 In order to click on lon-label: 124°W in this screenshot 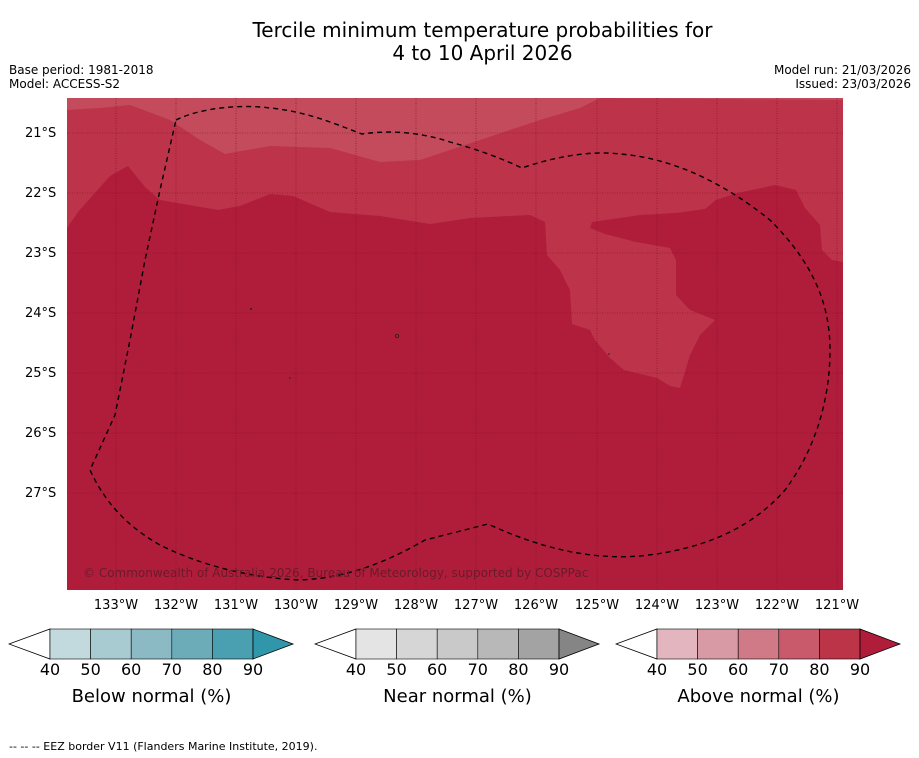, I will do `click(657, 605)`.